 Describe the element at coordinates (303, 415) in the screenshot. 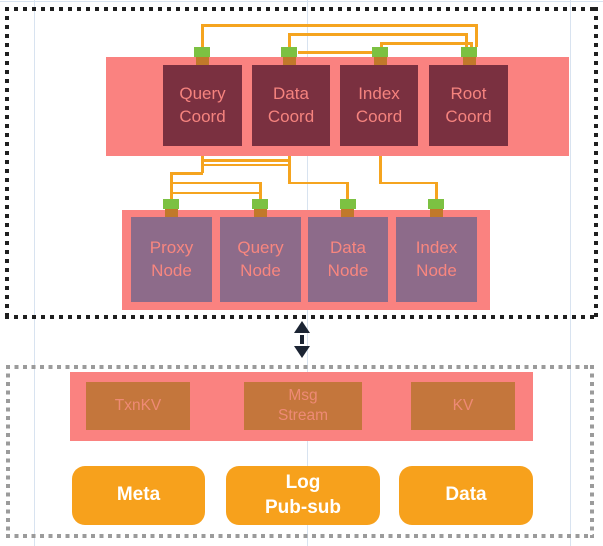

I see `box-label: Stream` at that location.